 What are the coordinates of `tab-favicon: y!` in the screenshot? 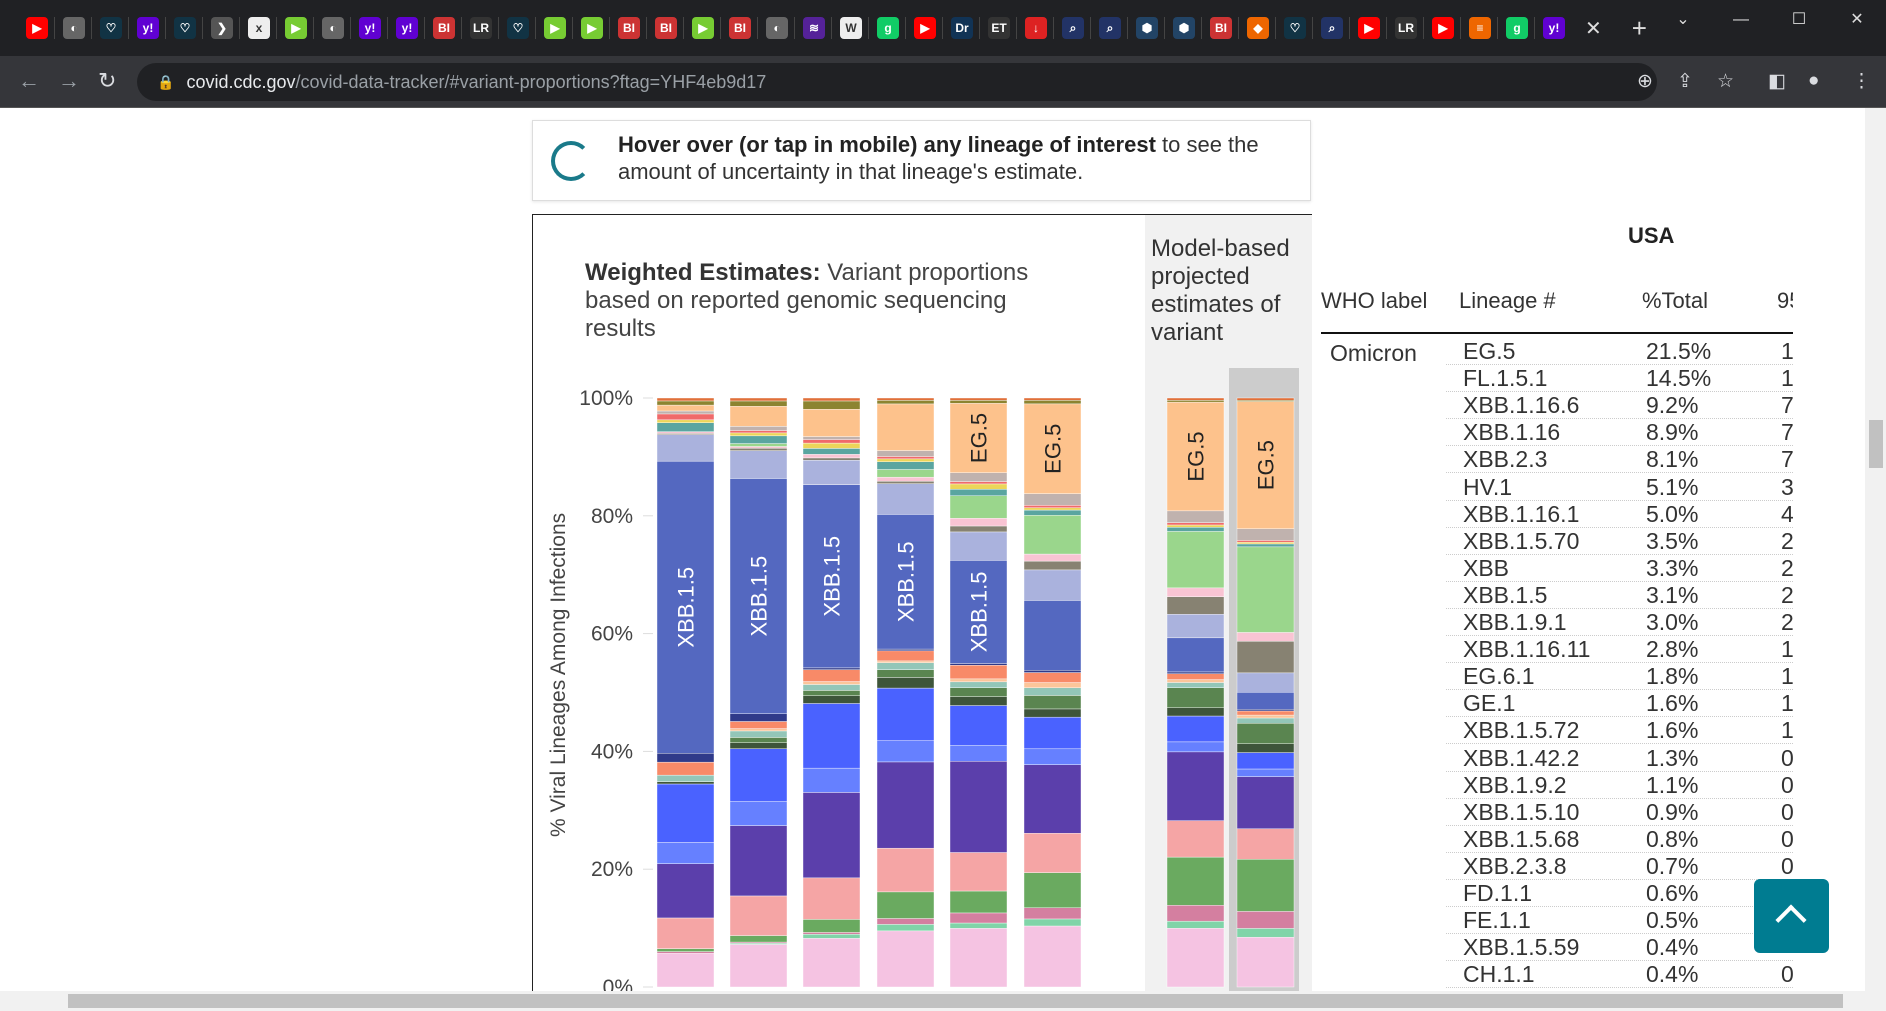 It's located at (370, 28).